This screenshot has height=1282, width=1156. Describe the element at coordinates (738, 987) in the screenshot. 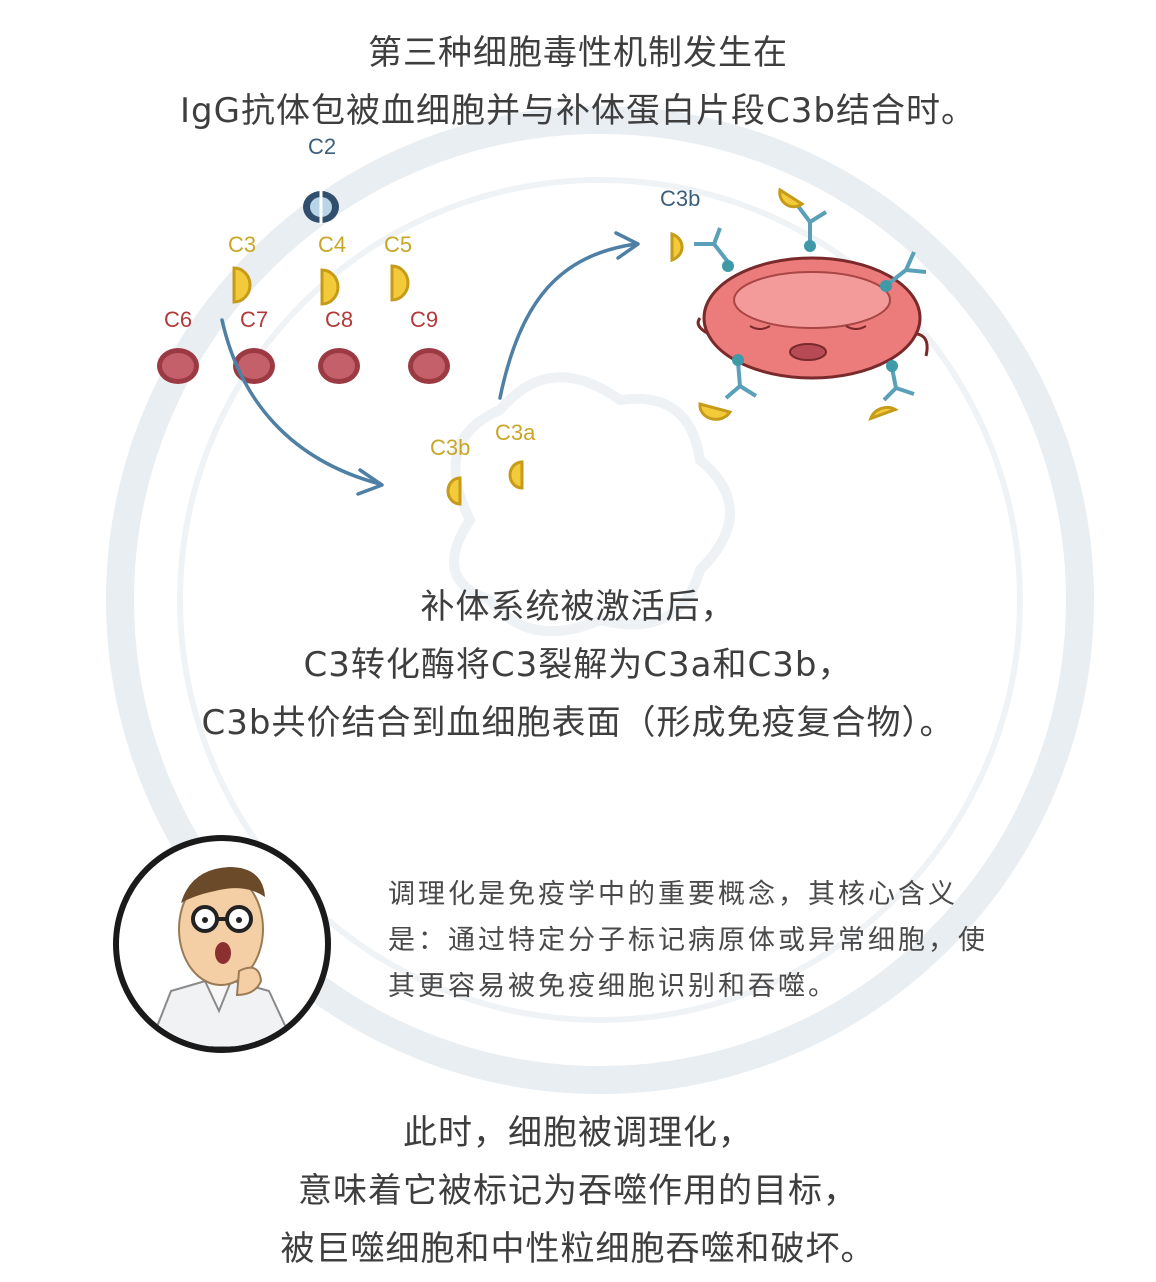

I see `note-line-3: 其更容易被免疫细胞识别和吞噬。` at that location.